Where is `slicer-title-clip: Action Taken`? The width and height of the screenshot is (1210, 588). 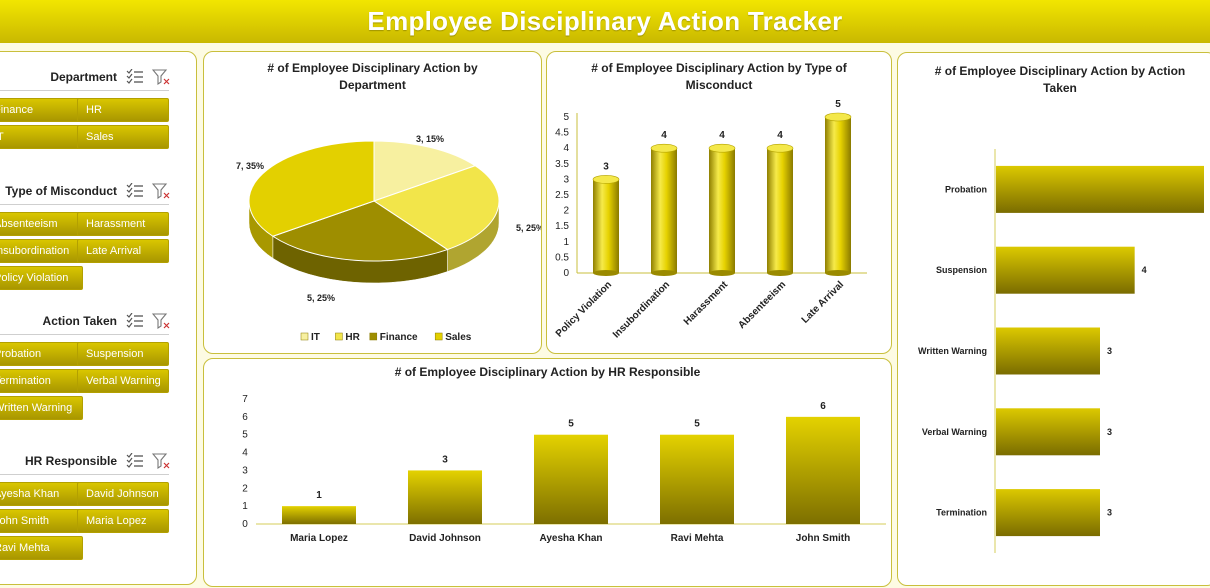
slicer-title-clip: Action Taken is located at coordinates (60, 322).